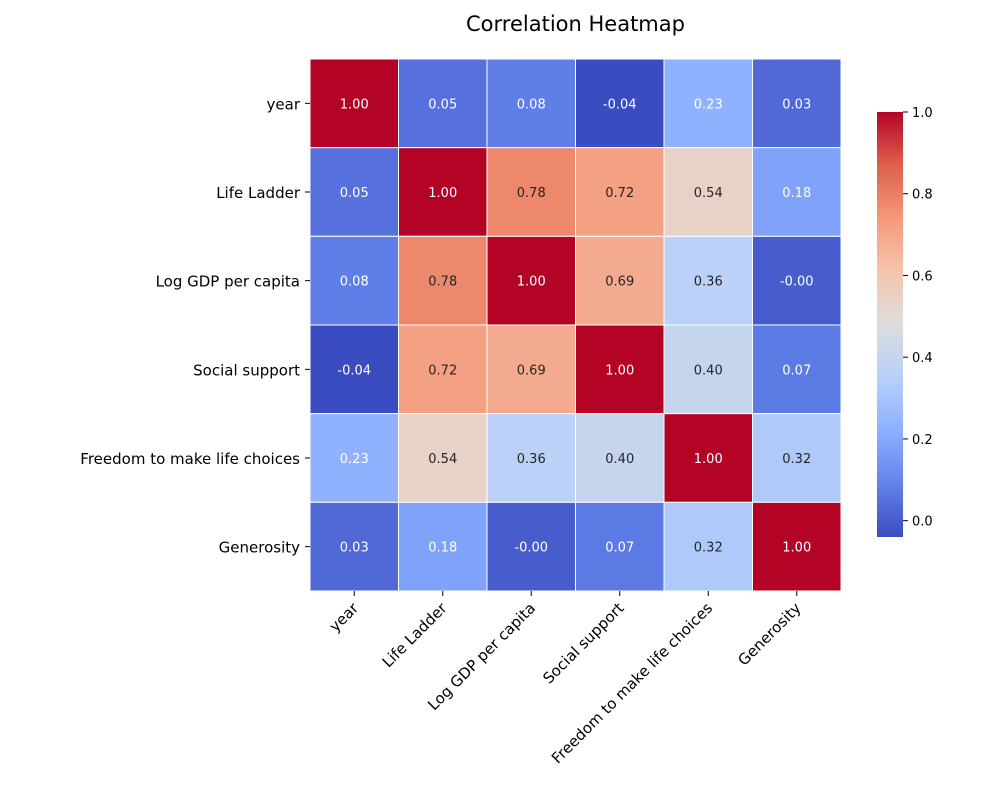 The height and width of the screenshot is (800, 1000). I want to click on heatmap-cell-year-log-gdp-per-capita, so click(531, 103).